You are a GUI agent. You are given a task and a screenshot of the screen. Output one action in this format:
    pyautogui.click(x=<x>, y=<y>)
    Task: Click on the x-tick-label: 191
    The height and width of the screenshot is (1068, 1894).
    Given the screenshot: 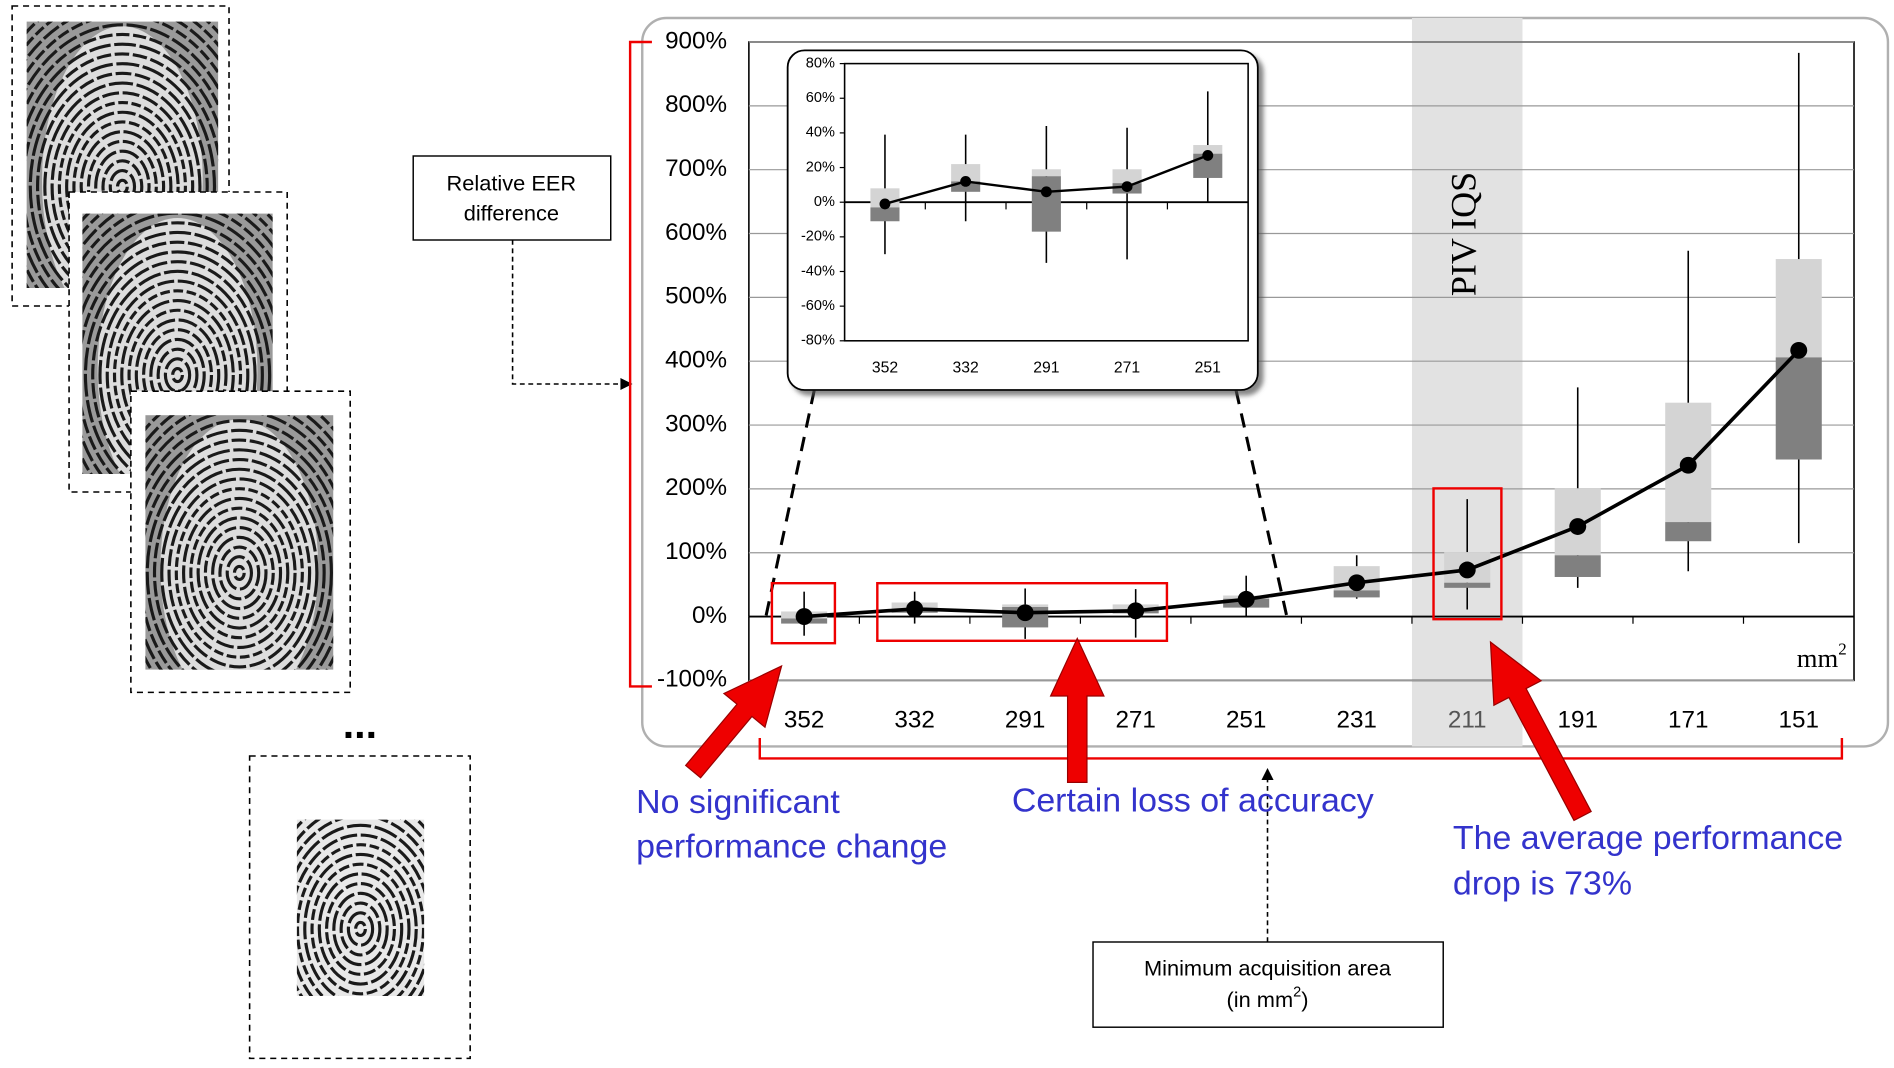 What is the action you would take?
    pyautogui.click(x=1578, y=720)
    